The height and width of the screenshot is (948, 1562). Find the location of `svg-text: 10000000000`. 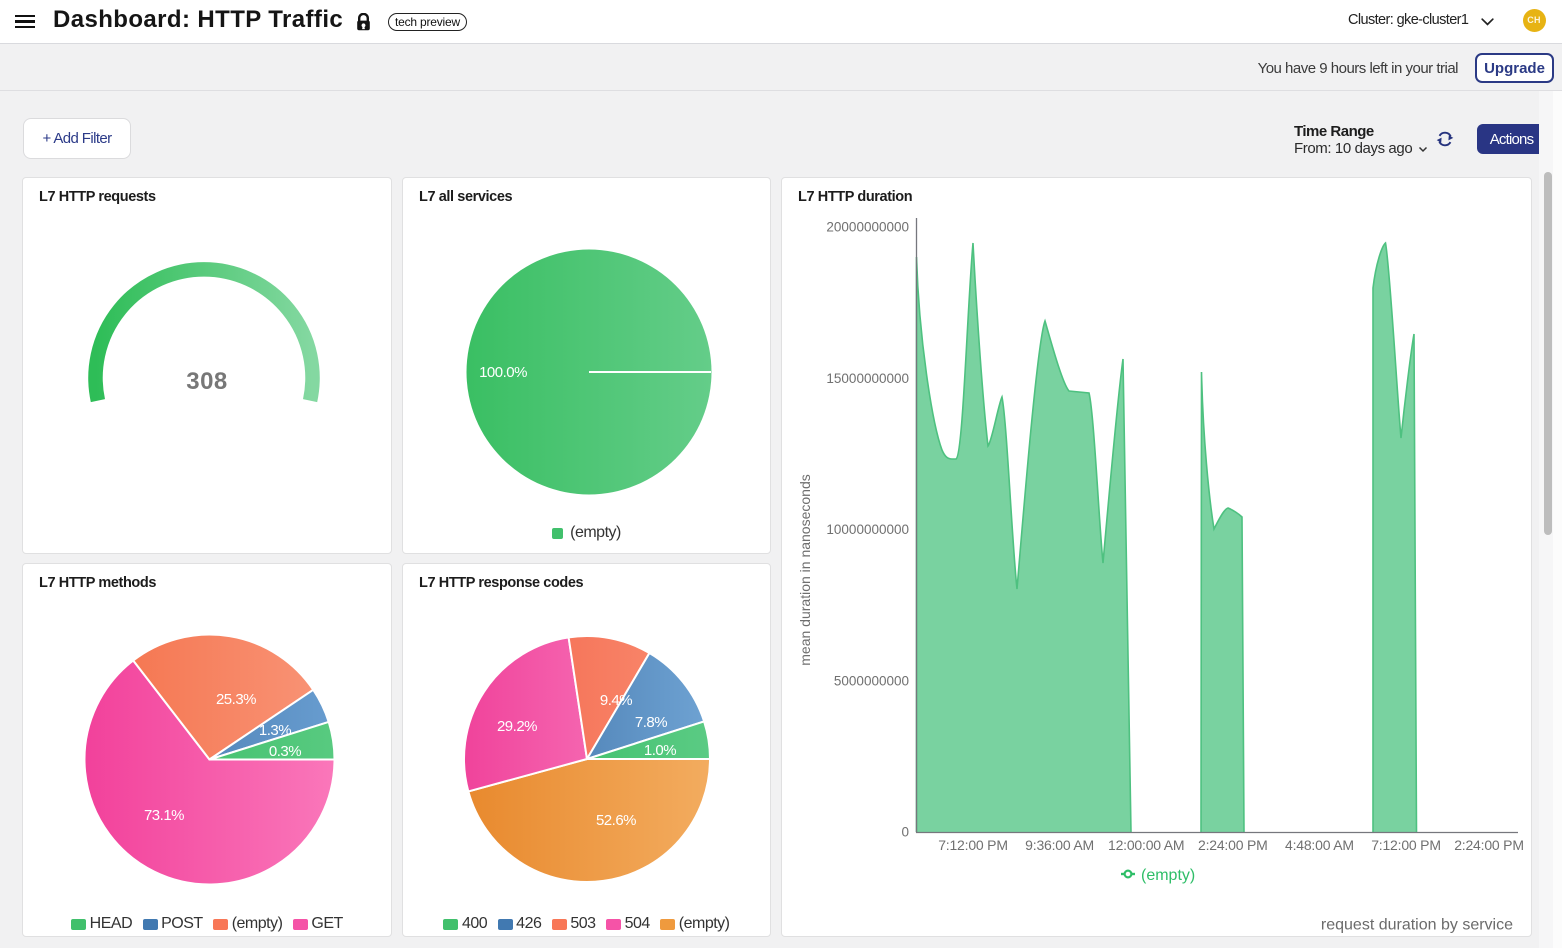

svg-text: 10000000000 is located at coordinates (867, 529).